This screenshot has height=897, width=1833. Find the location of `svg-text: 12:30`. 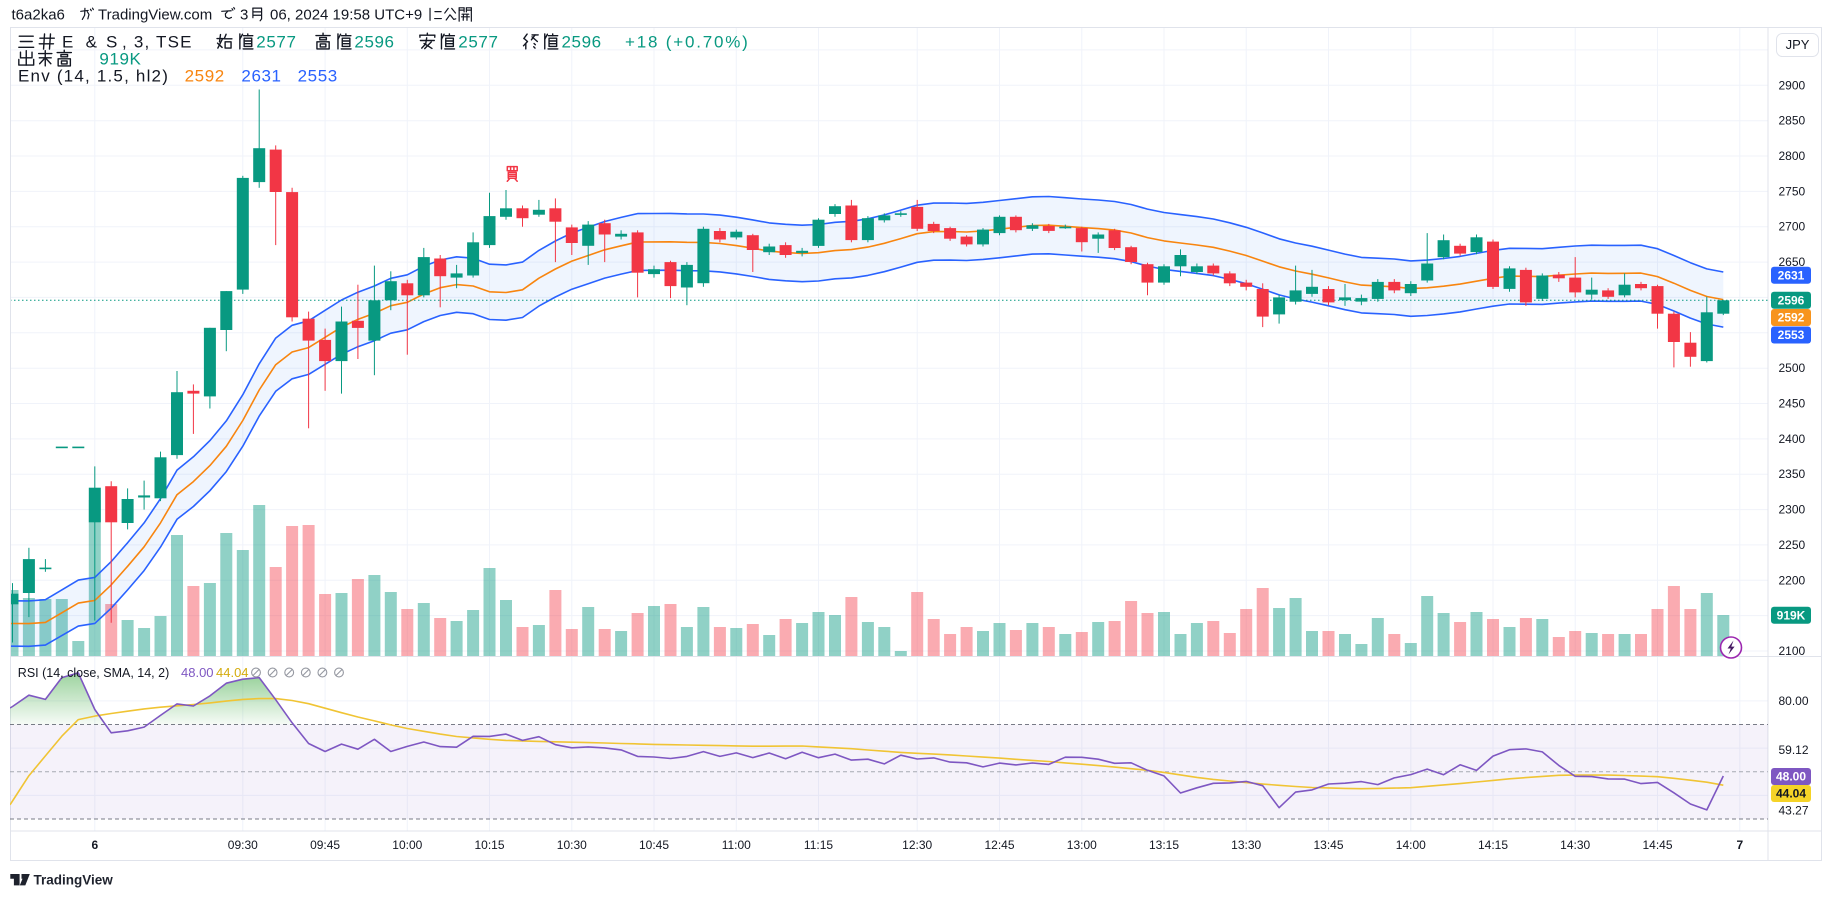

svg-text: 12:30 is located at coordinates (917, 845).